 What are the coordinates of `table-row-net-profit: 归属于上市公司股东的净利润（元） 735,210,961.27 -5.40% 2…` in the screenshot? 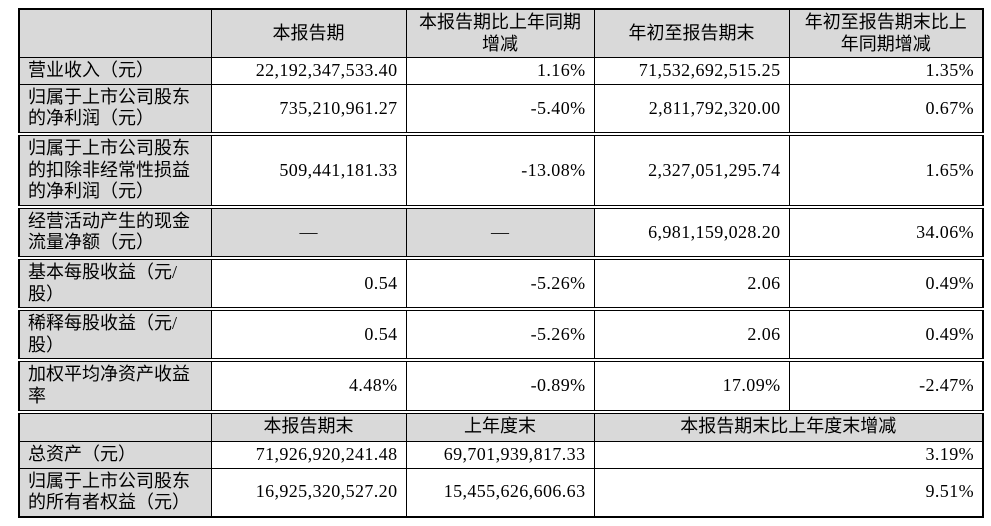 It's located at (501, 109).